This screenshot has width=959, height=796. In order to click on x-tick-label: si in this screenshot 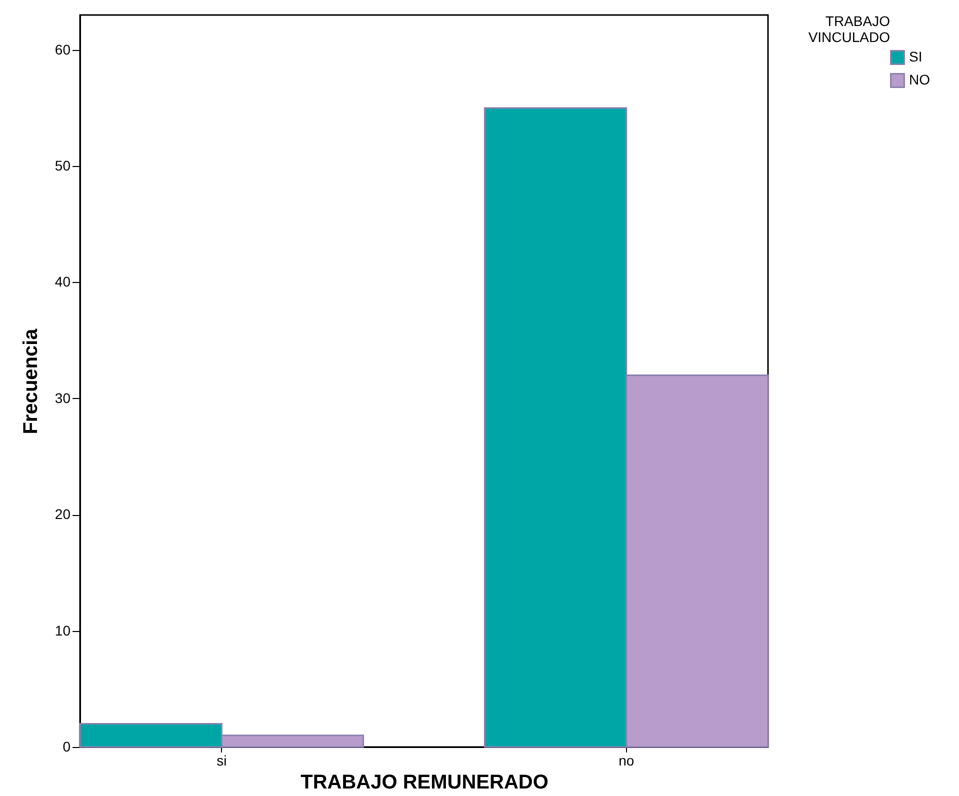, I will do `click(221, 760)`.